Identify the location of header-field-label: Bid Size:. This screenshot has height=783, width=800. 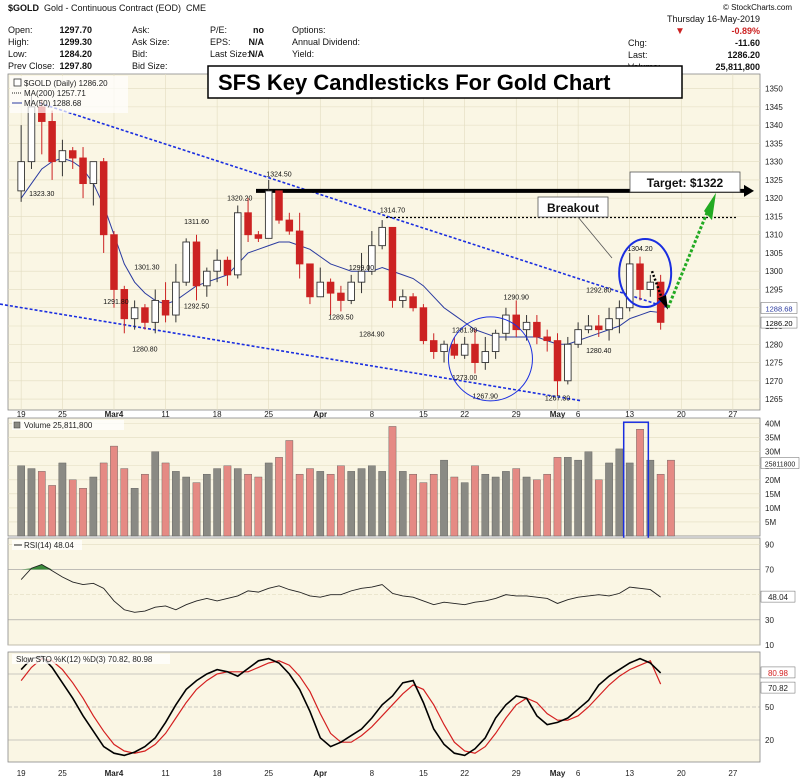
(150, 66).